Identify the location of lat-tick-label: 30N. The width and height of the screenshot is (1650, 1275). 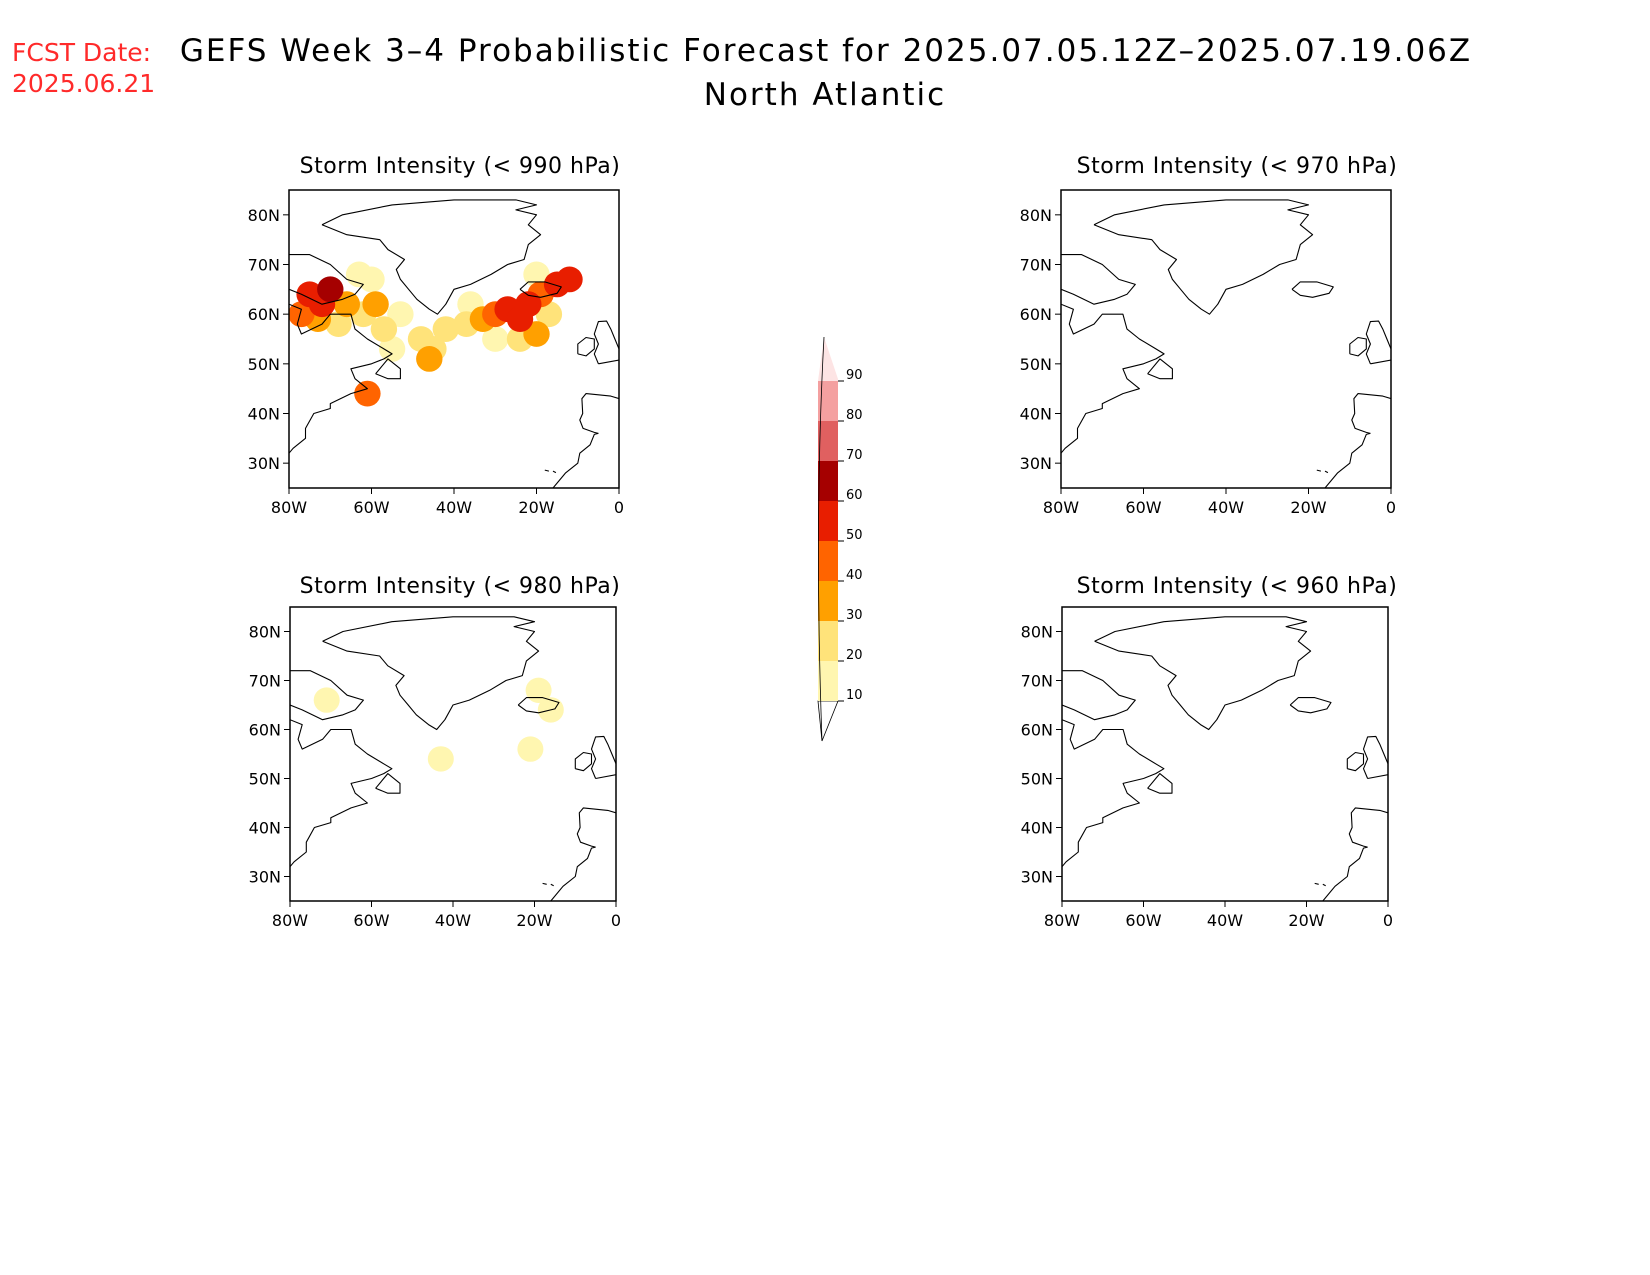
(265, 877).